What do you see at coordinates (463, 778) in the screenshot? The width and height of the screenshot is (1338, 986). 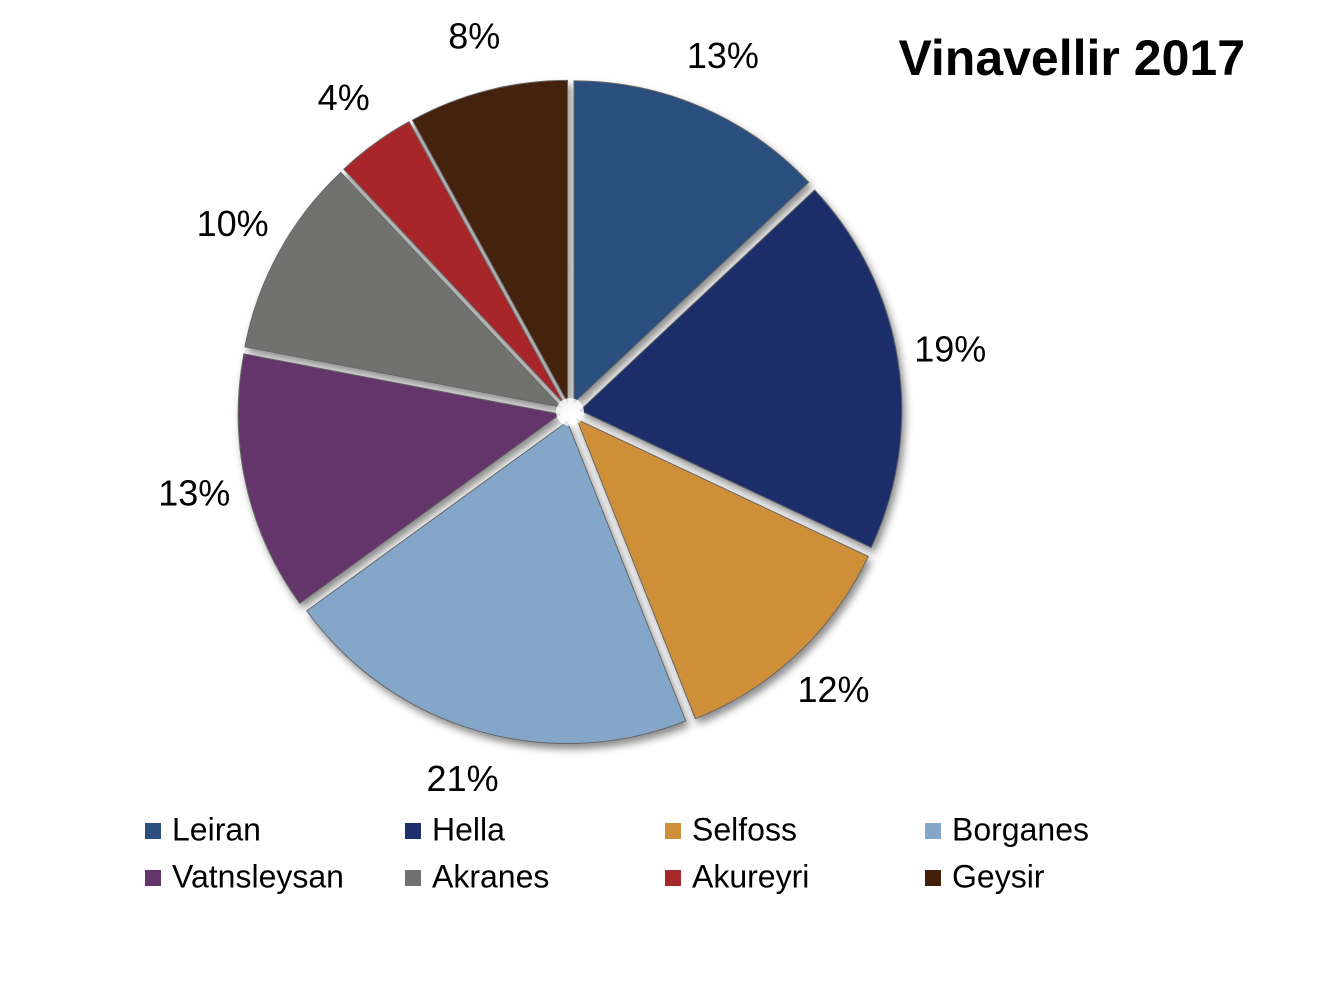 I see `data-label: 21%` at bounding box center [463, 778].